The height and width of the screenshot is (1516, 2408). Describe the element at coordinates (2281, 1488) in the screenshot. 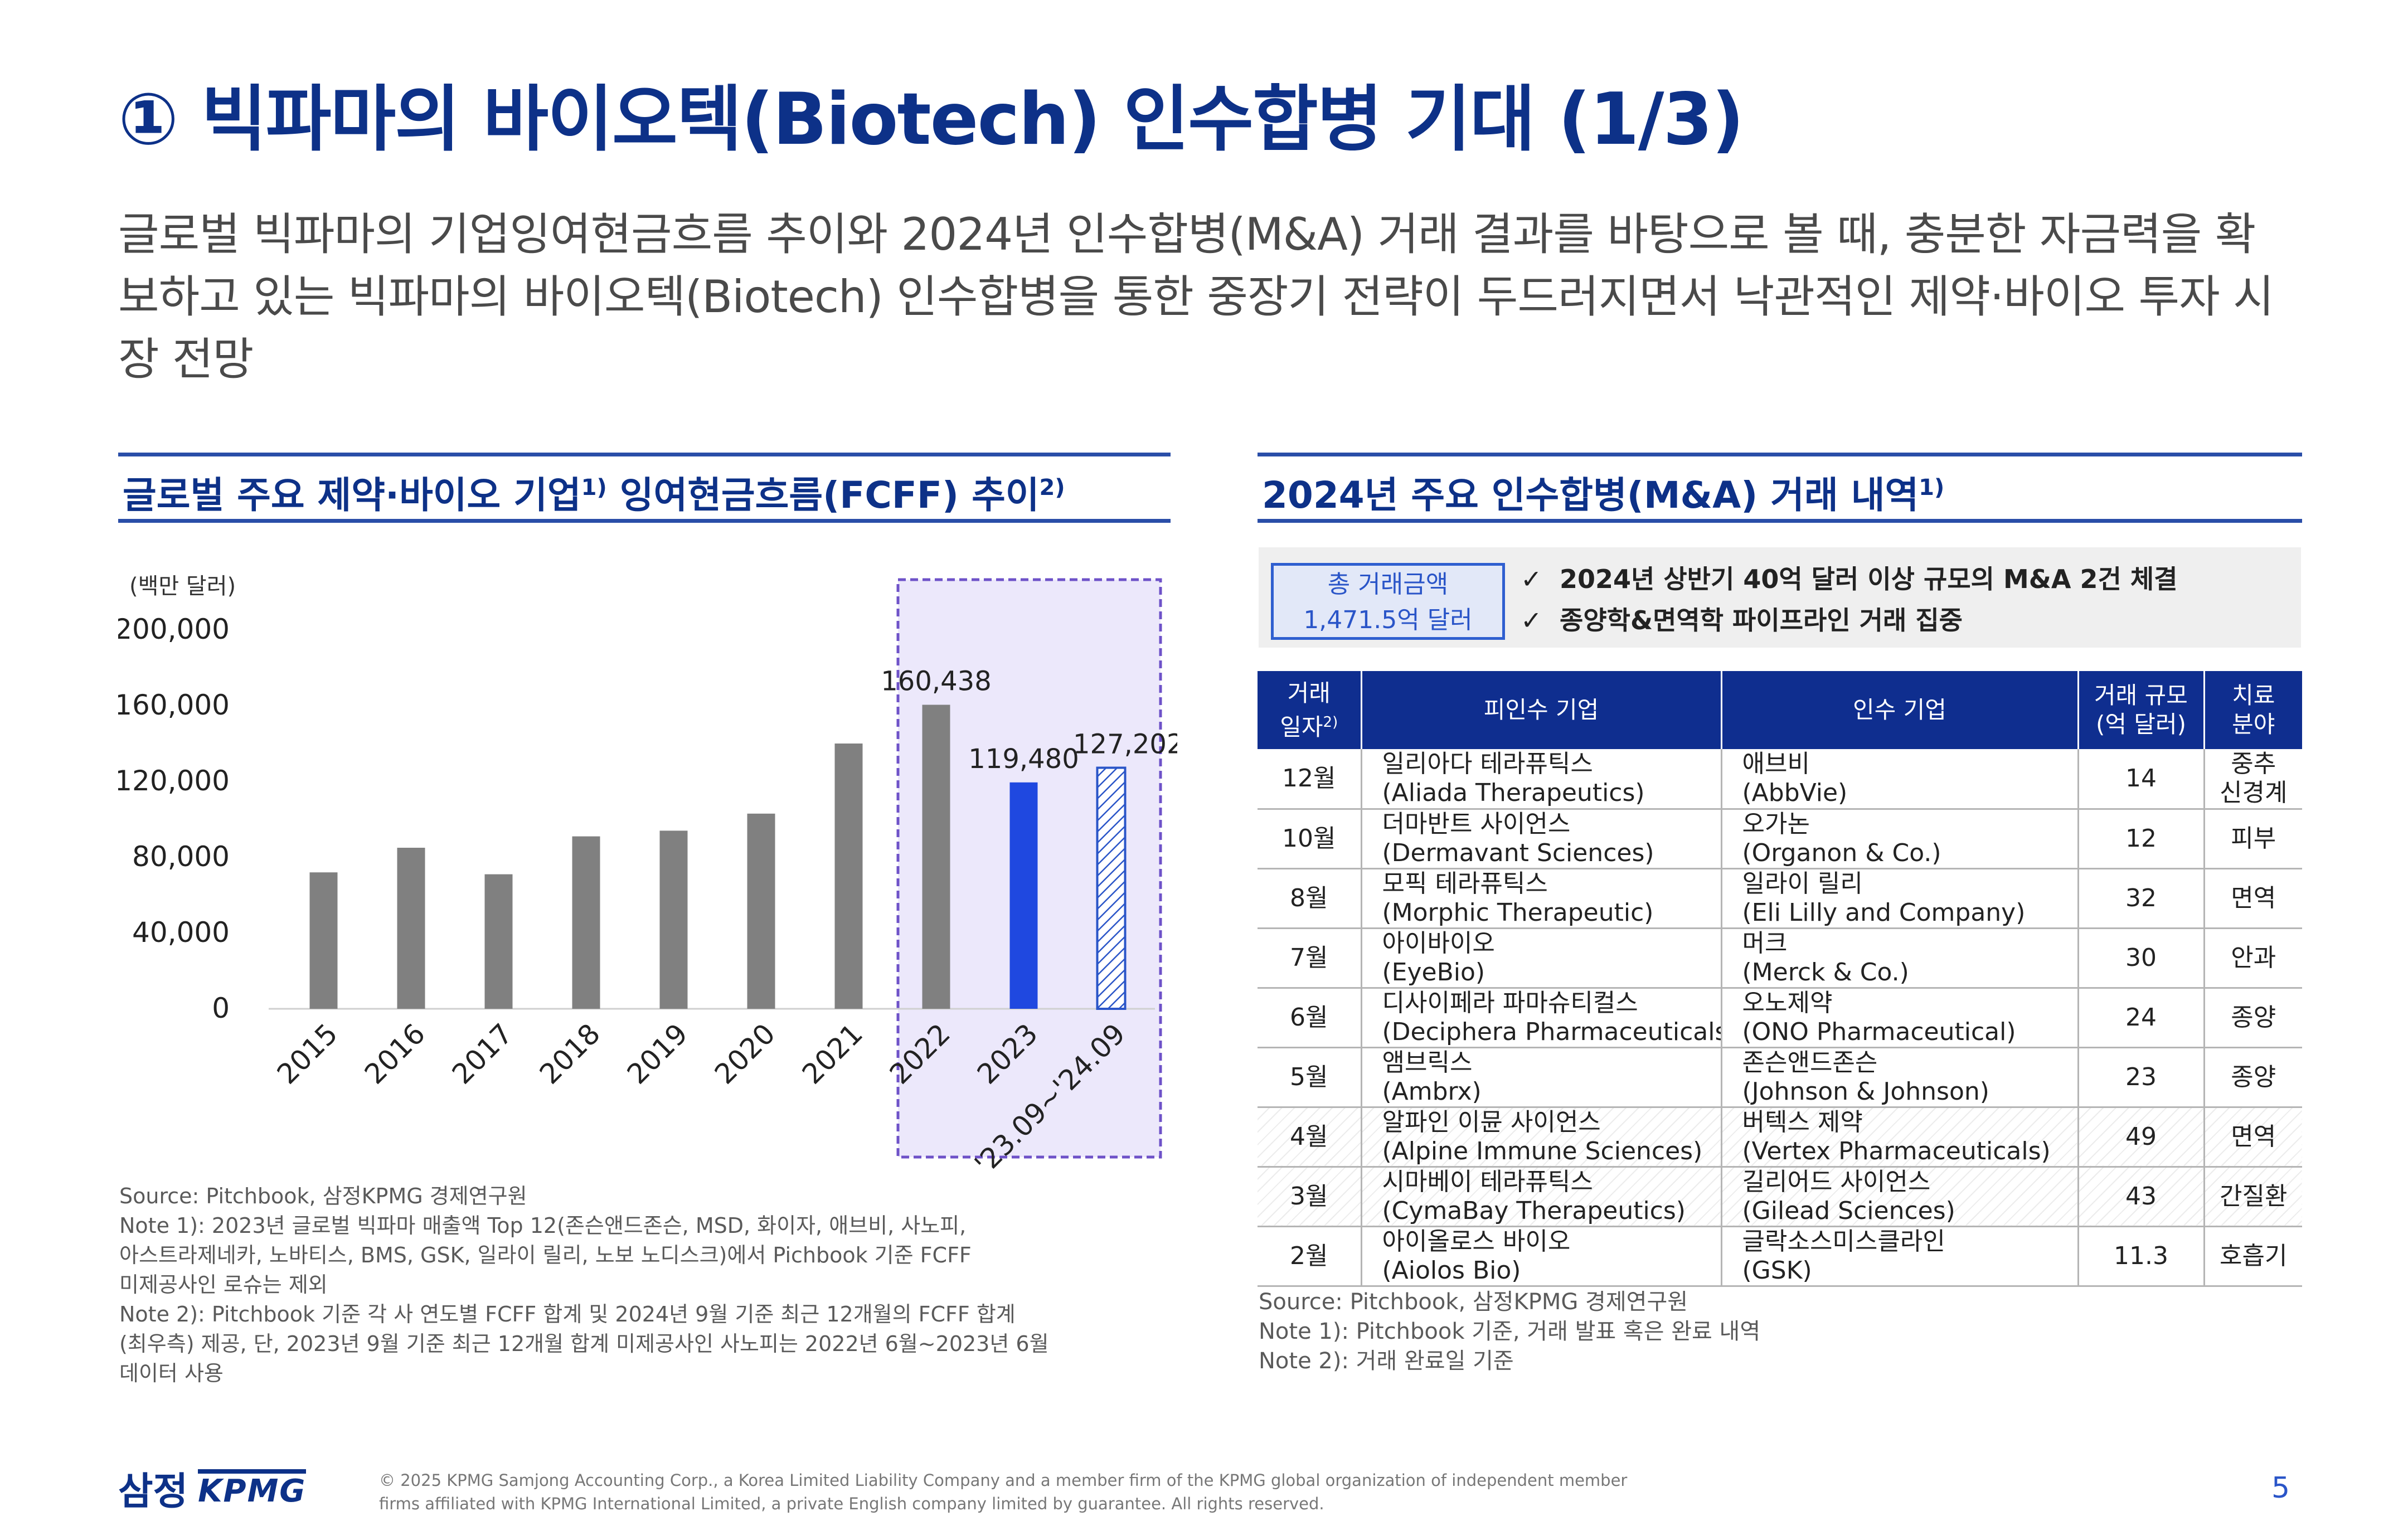

I see `page-number: 5` at that location.